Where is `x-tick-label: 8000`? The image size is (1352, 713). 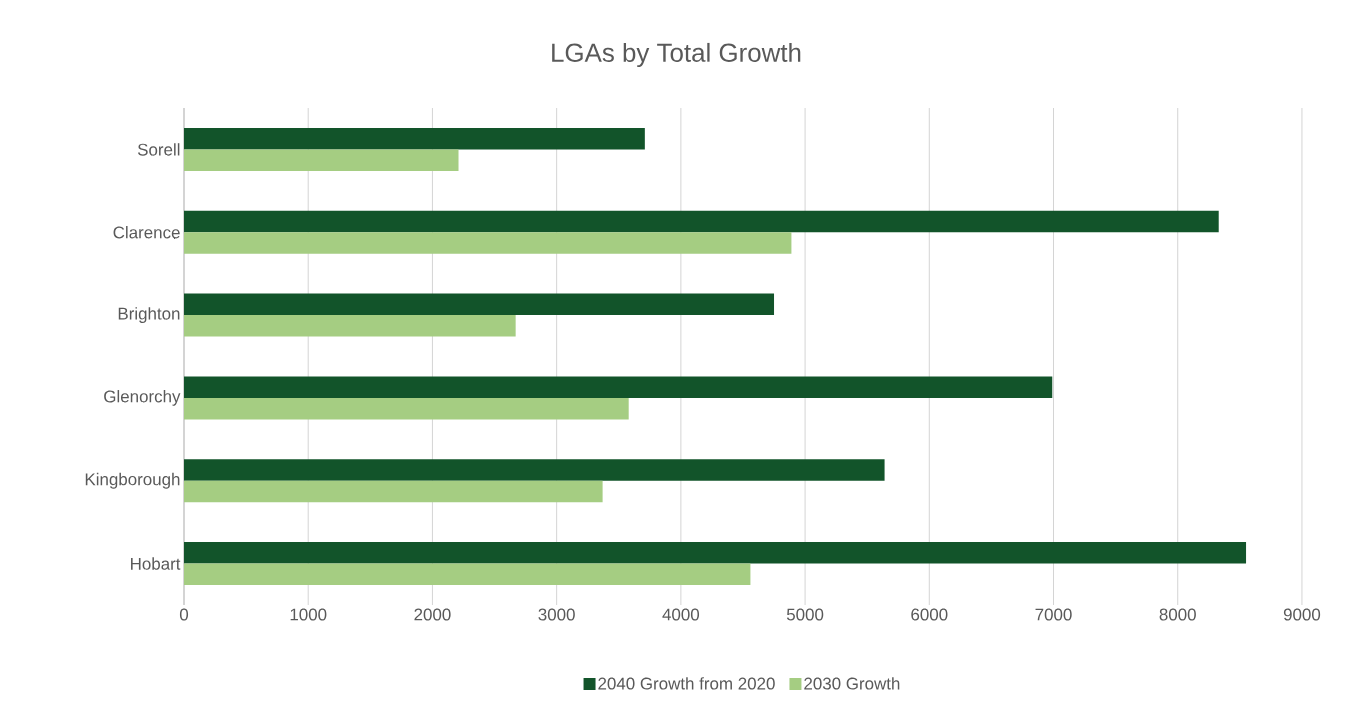
x-tick-label: 8000 is located at coordinates (1177, 614).